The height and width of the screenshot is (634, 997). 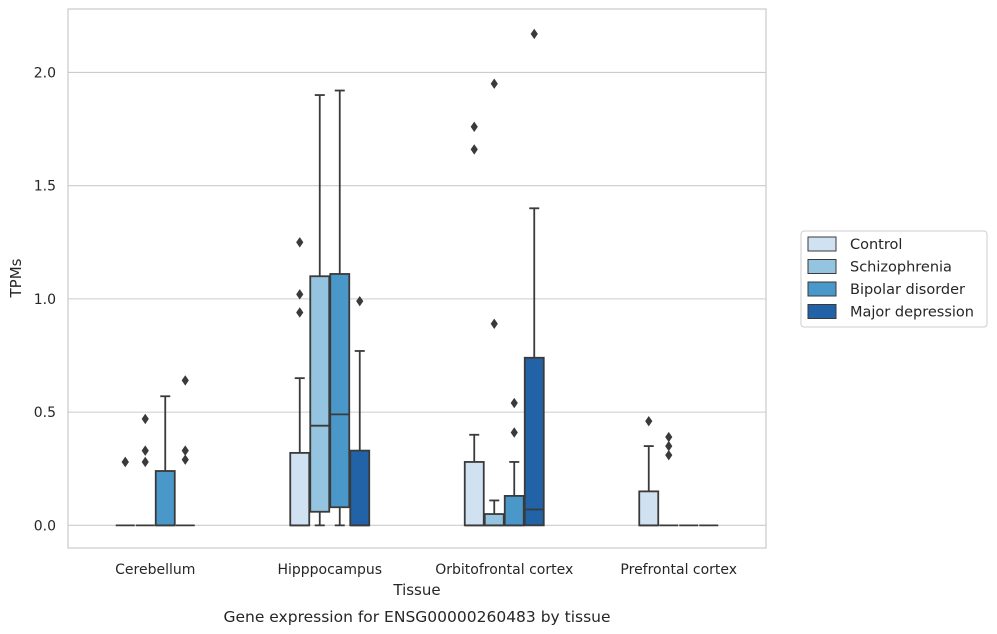 I want to click on legend-frame, so click(x=894, y=279).